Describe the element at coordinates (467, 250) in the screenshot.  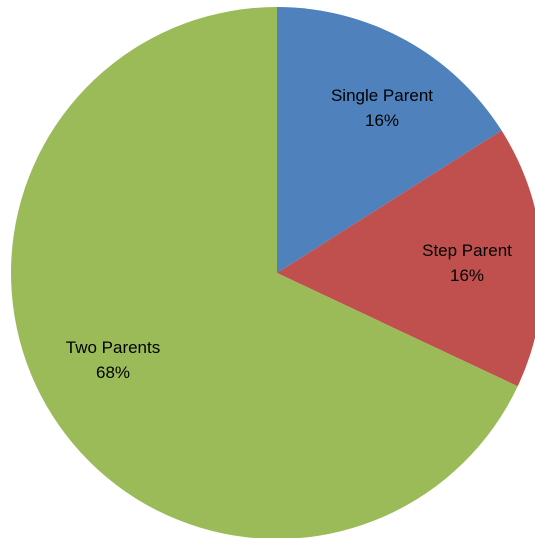
I see `slice-category-label: Step Parent` at that location.